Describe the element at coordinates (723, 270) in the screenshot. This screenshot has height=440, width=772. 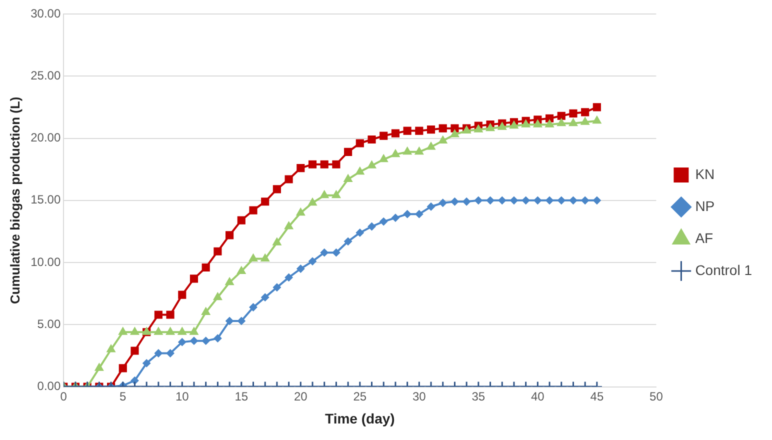
I see `legend-label: Control 1` at that location.